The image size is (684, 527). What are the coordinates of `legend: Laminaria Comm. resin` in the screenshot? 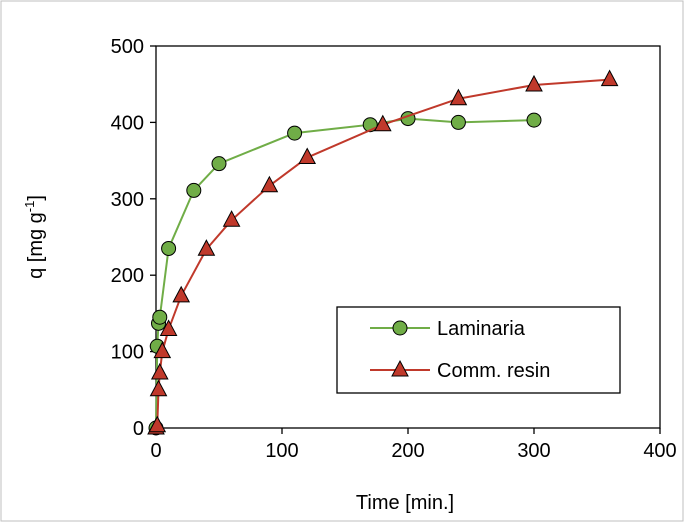 It's located at (478, 350).